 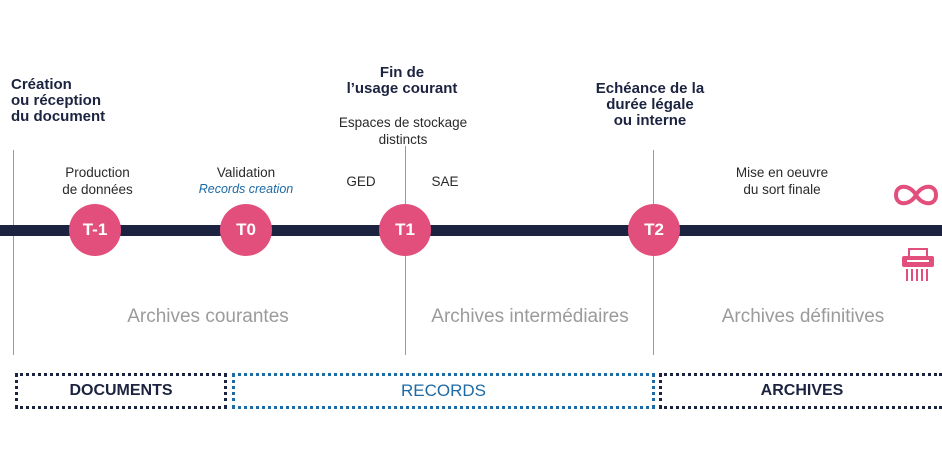 I want to click on node-t-minus-1: T-1, so click(x=95, y=230).